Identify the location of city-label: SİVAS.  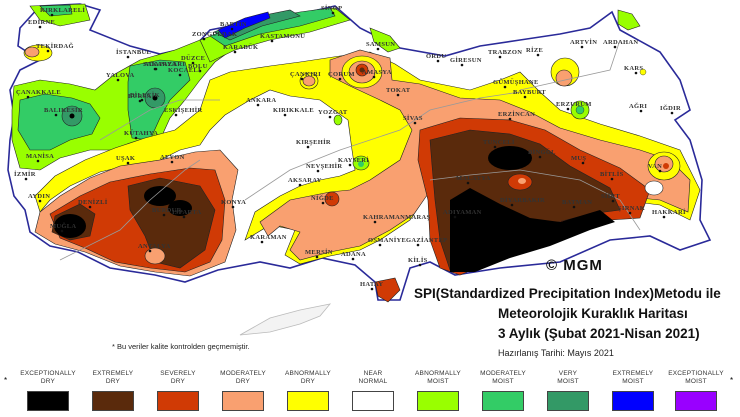
(413, 118).